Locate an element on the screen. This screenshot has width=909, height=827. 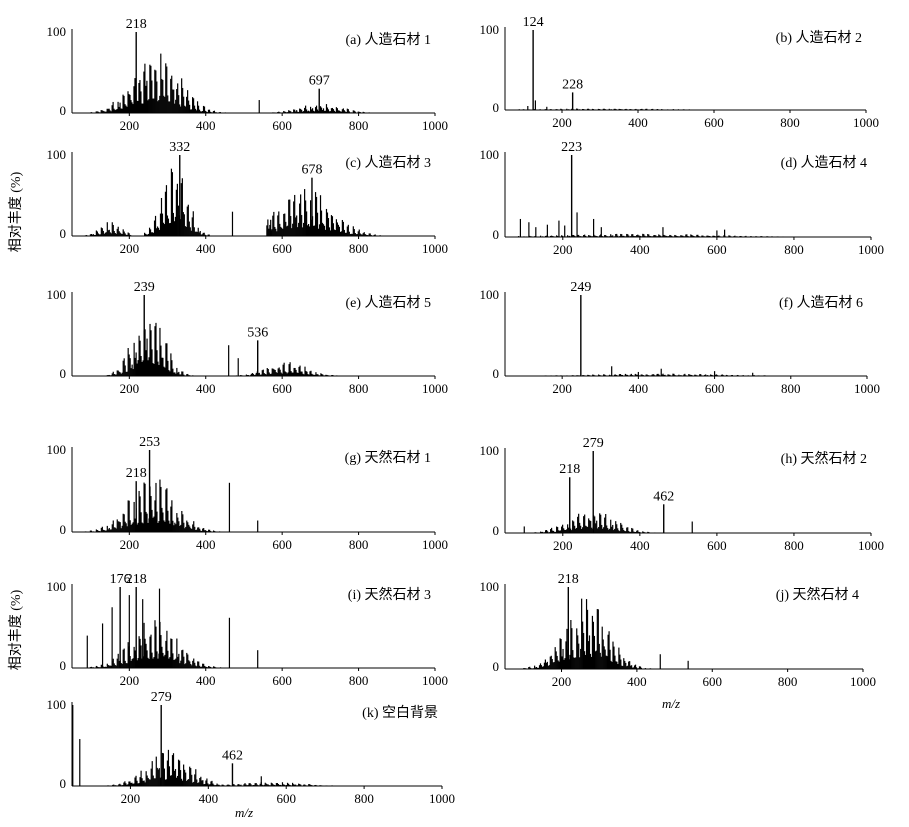
panel-title: (a) 人造石材 1 is located at coordinates (388, 40).